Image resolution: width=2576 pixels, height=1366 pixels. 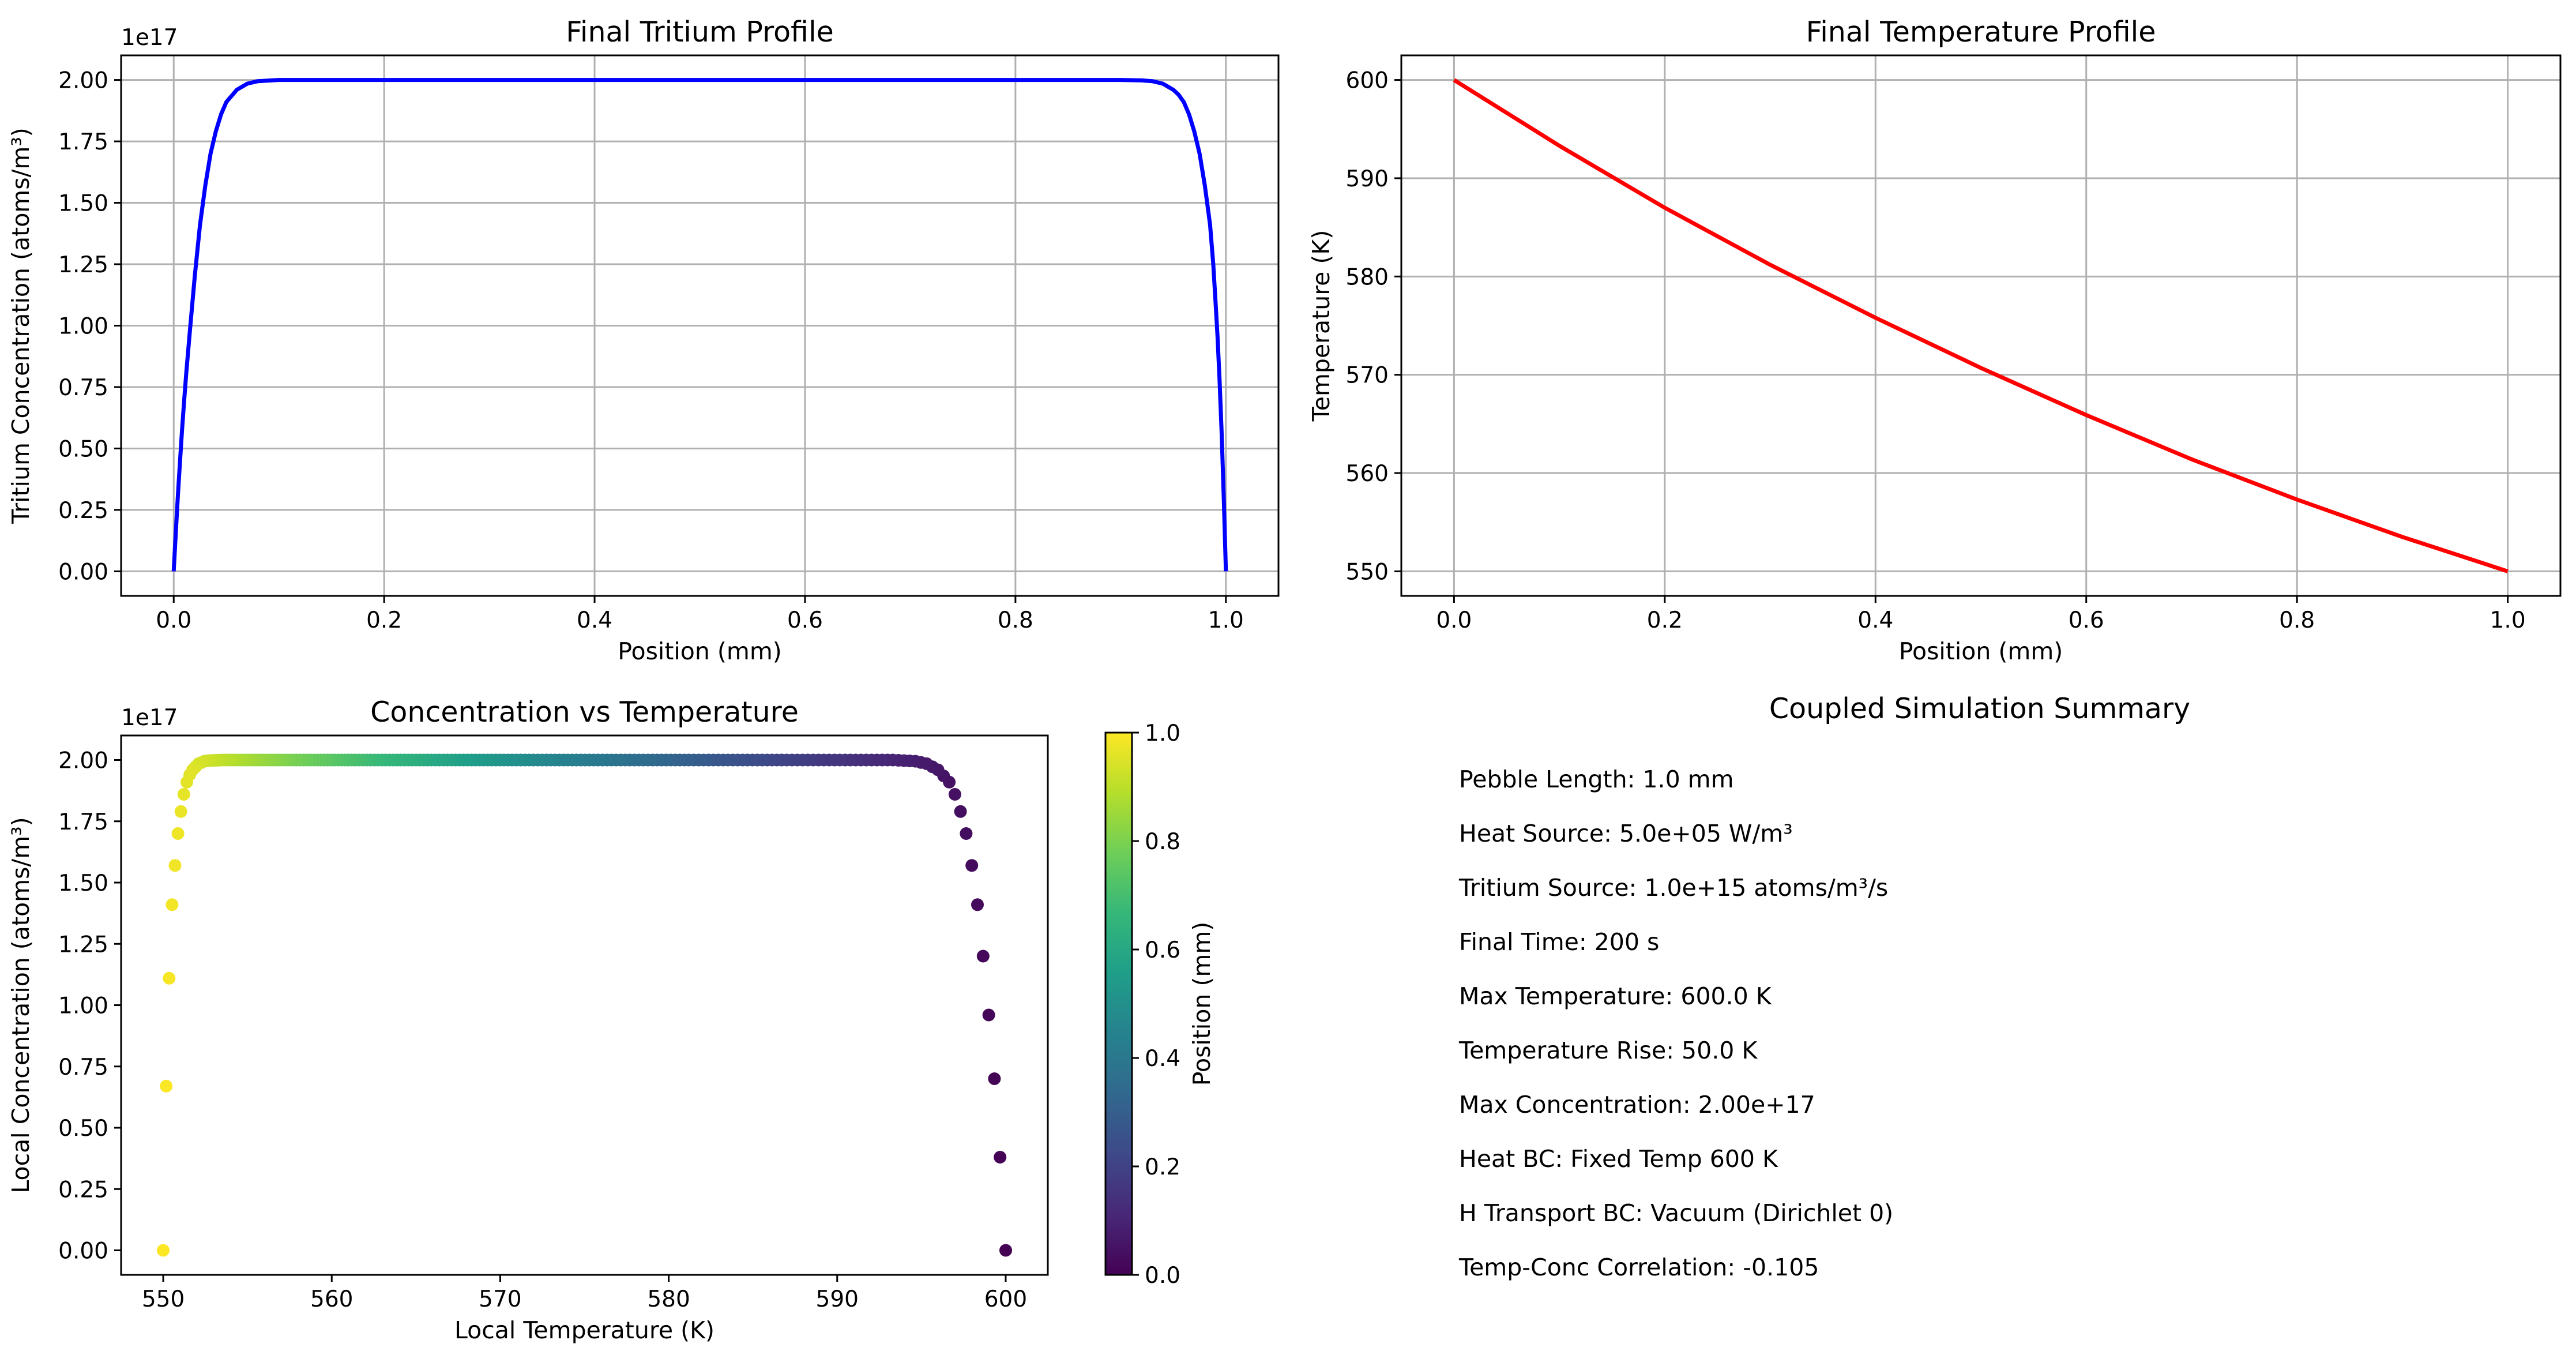 I want to click on summary-title: Coupled Simulation Summary, so click(x=1980, y=708).